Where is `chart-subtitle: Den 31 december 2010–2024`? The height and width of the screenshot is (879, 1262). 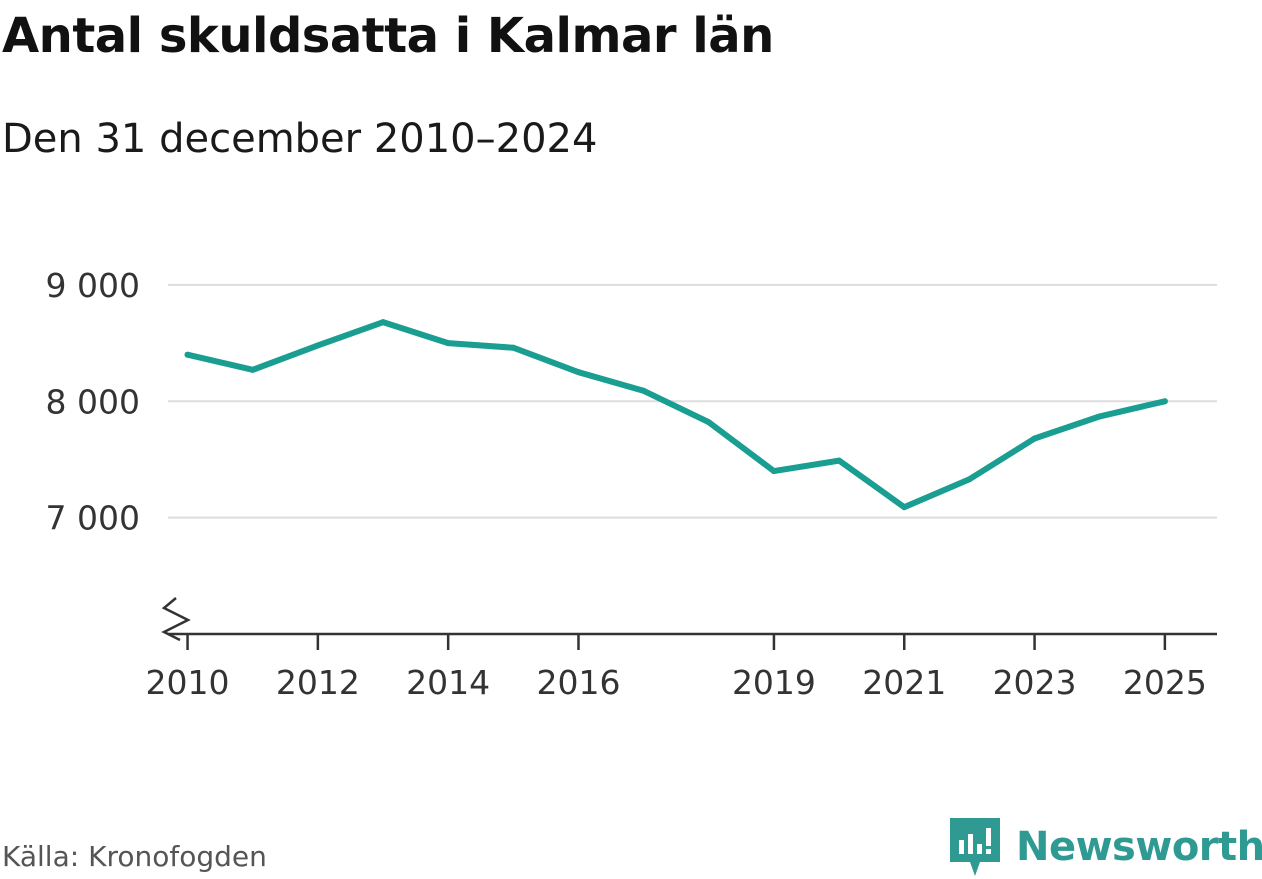 chart-subtitle: Den 31 december 2010–2024 is located at coordinates (300, 139).